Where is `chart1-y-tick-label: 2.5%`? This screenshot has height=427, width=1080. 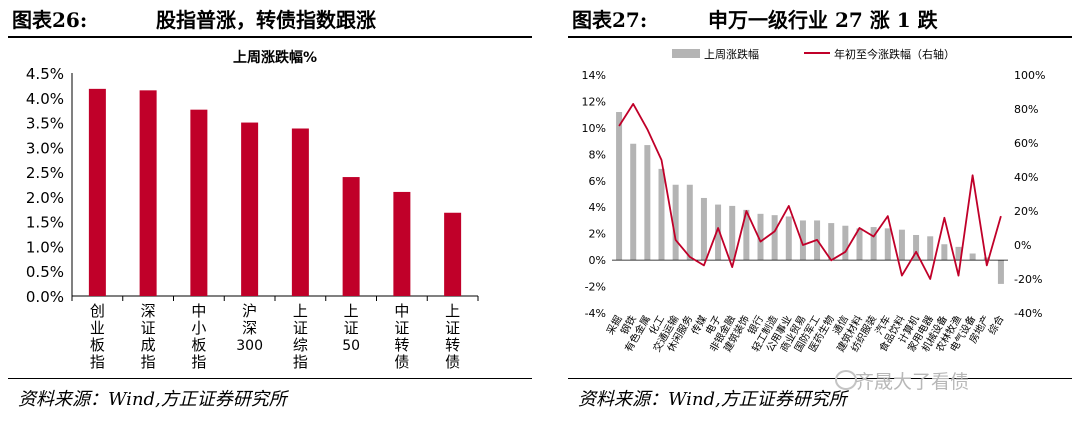 chart1-y-tick-label: 2.5% is located at coordinates (45, 173).